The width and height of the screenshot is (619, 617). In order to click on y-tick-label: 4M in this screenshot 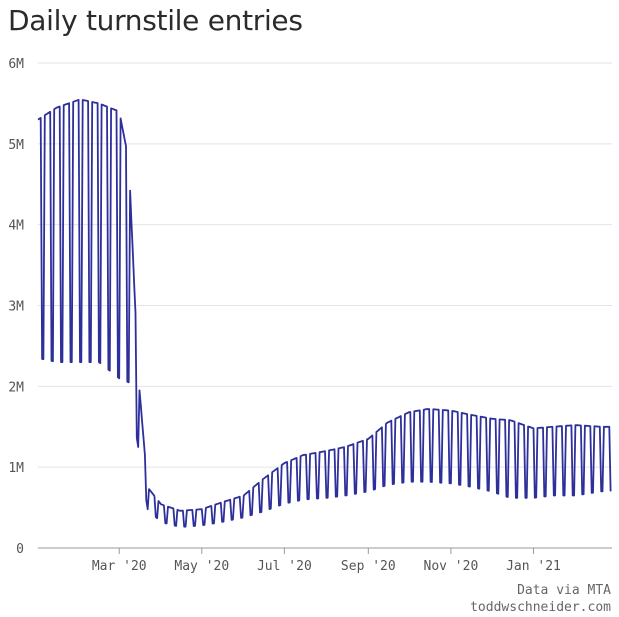, I will do `click(16, 226)`.